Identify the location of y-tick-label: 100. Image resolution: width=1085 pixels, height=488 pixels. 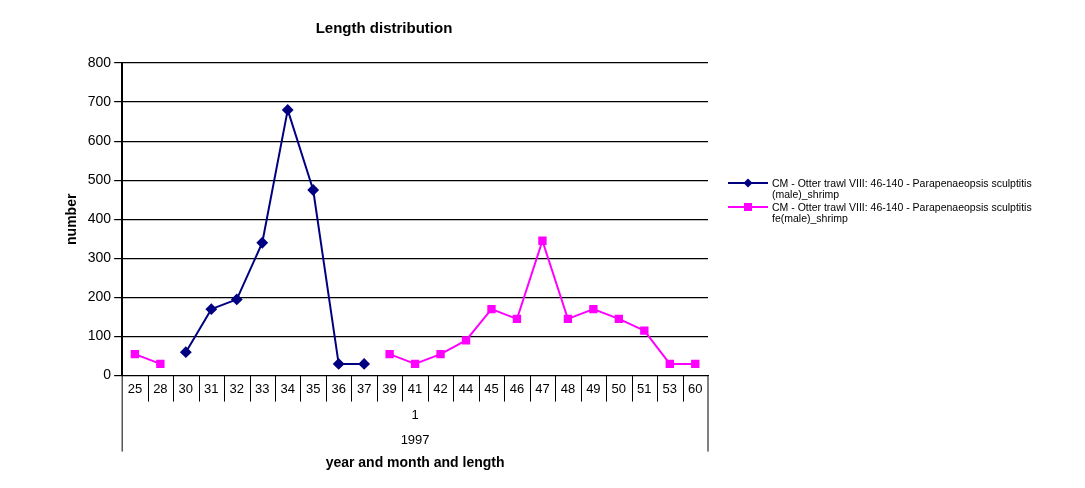
(99, 335).